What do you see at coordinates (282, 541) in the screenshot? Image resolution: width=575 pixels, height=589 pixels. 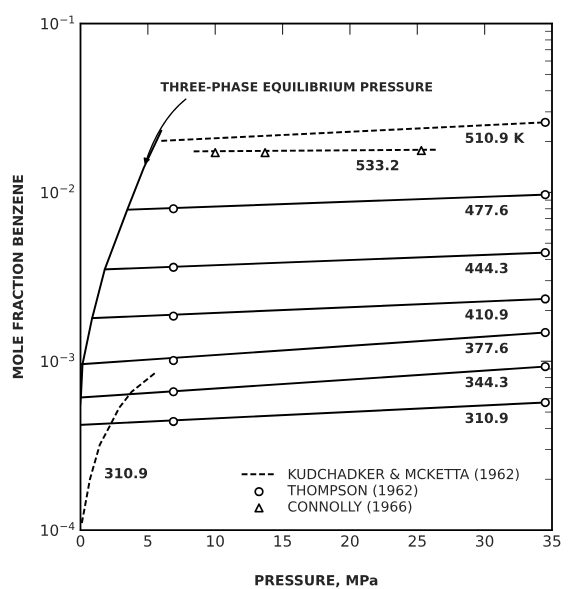 I see `x-tick-label: 15` at bounding box center [282, 541].